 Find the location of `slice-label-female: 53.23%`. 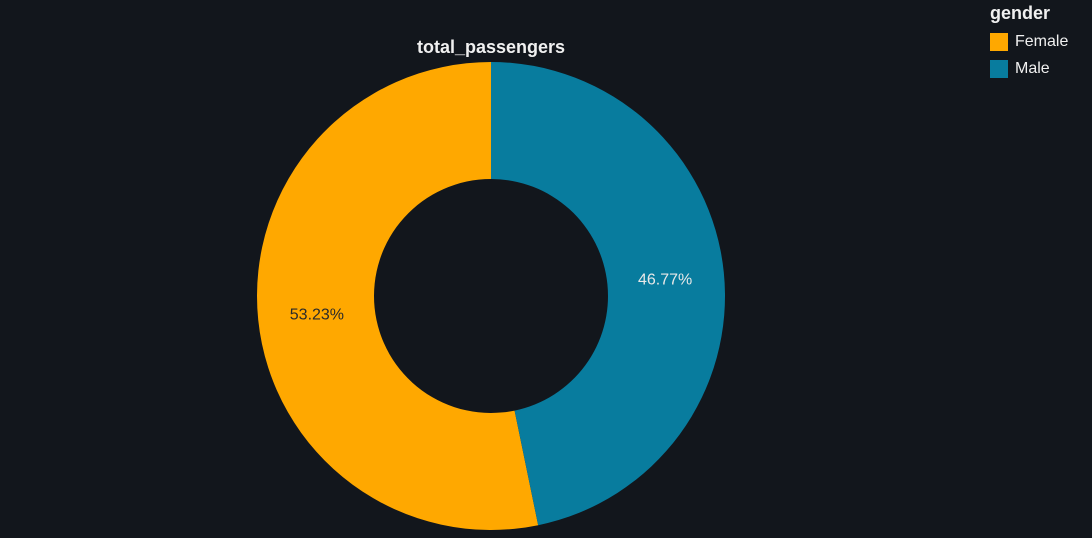

slice-label-female: 53.23% is located at coordinates (317, 315).